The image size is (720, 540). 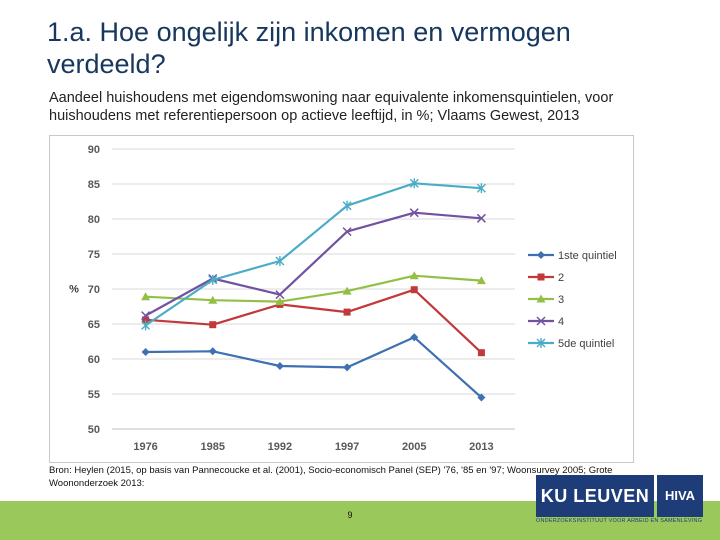 I want to click on legend-item: 4, so click(x=546, y=322).